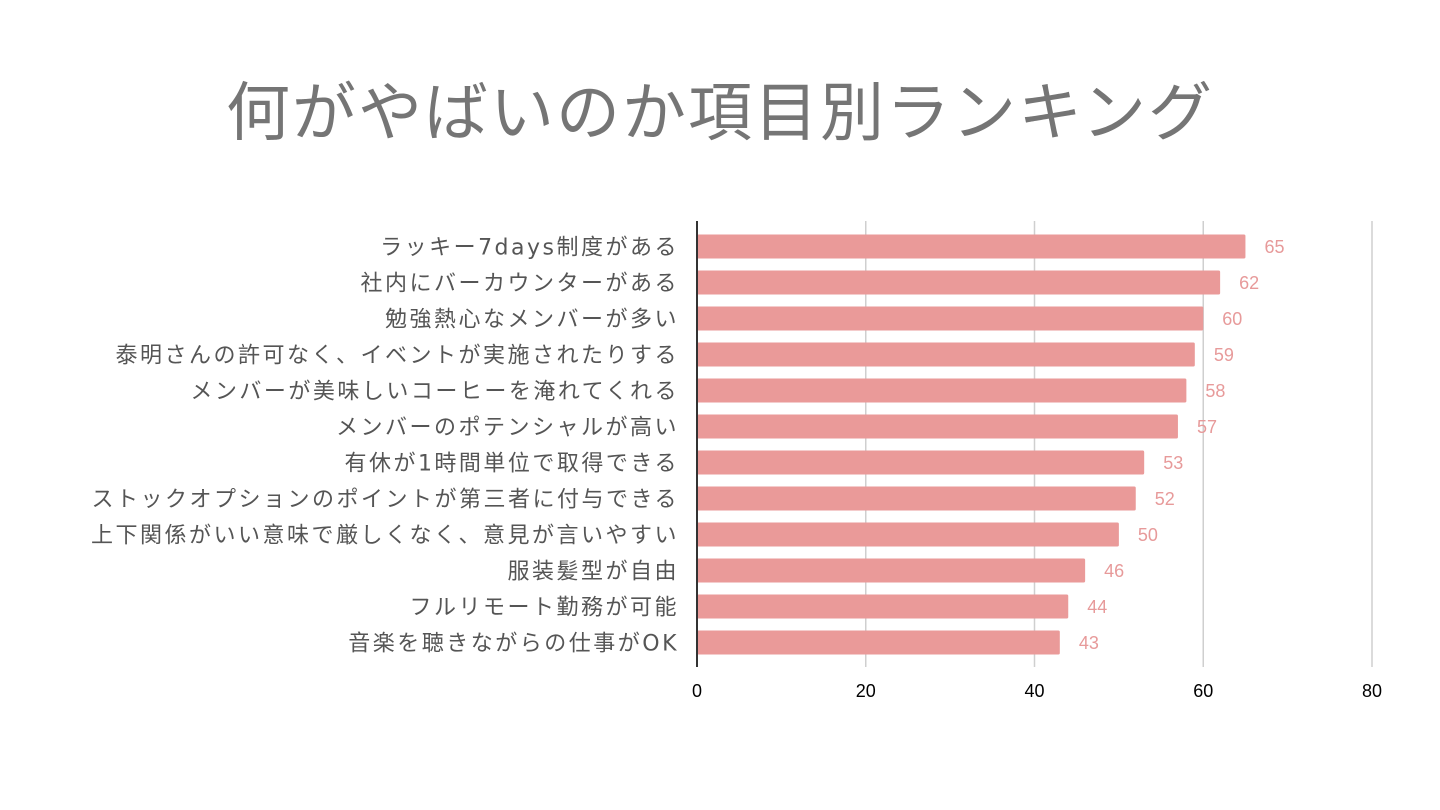 Image resolution: width=1440 pixels, height=810 pixels. What do you see at coordinates (1097, 607) in the screenshot?
I see `value-label: 44` at bounding box center [1097, 607].